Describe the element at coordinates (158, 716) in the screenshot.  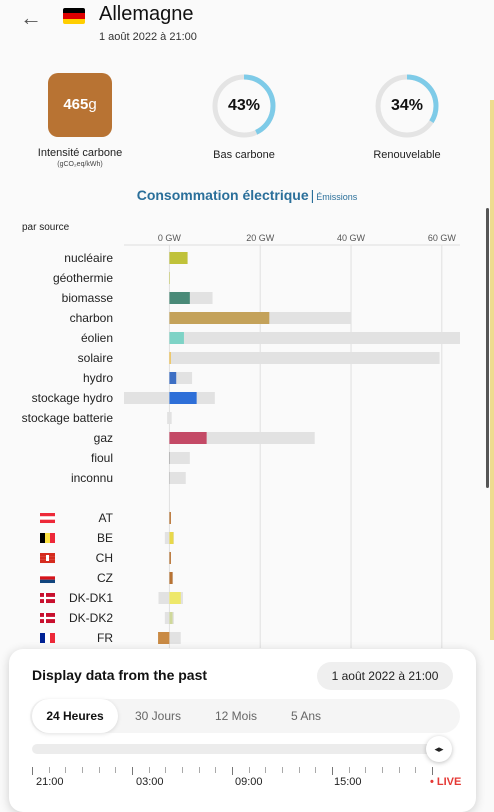
I see `tab-30-jours: 30 Jours` at that location.